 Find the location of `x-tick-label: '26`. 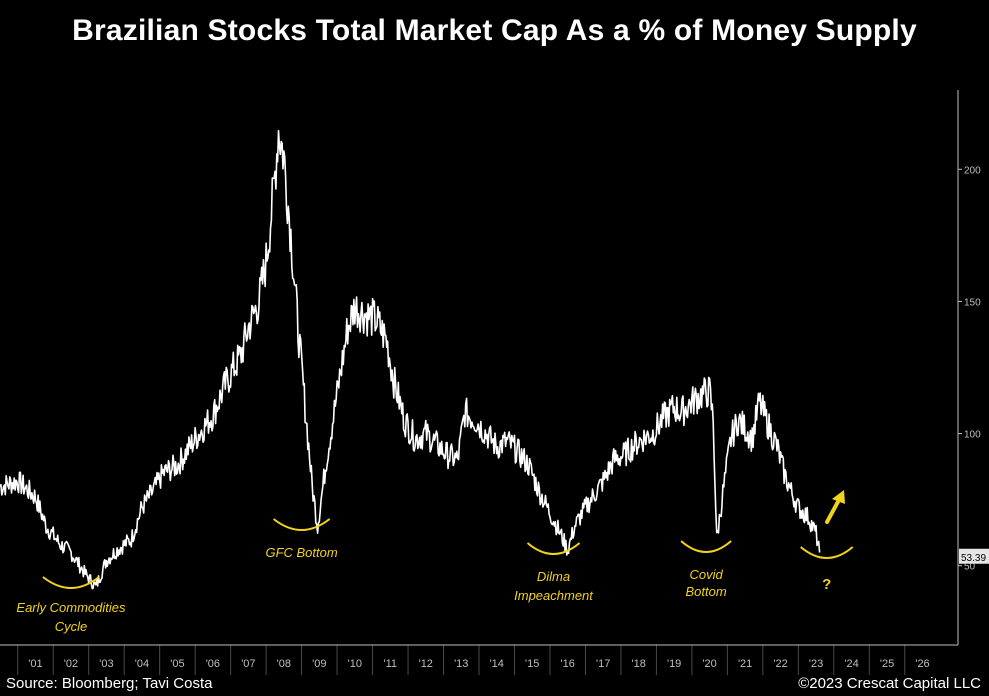

x-tick-label: '26 is located at coordinates (922, 664).